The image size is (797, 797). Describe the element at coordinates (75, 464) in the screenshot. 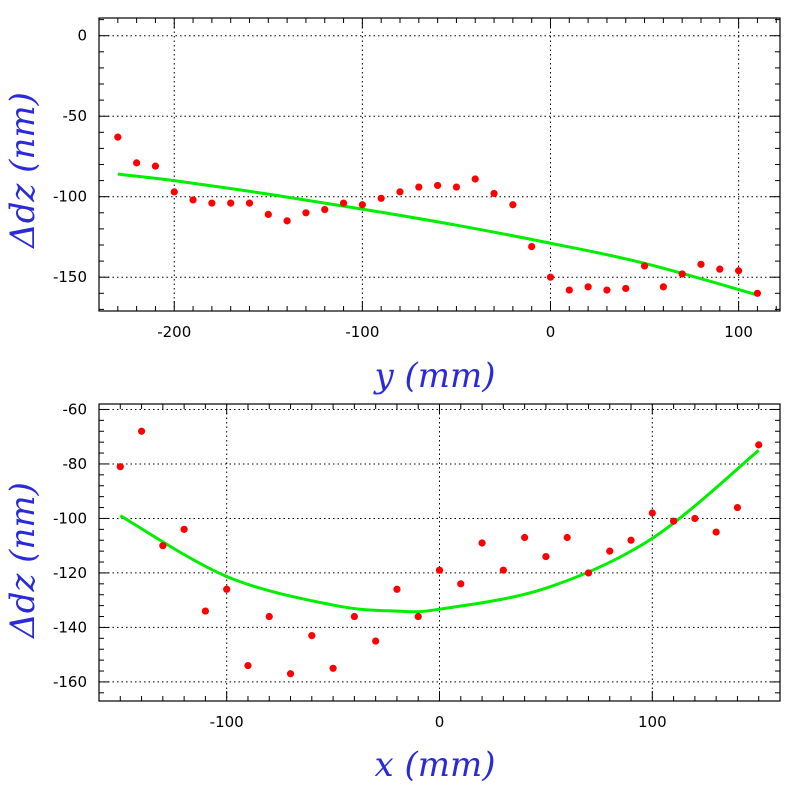

I see `y-tick-label: -80` at that location.